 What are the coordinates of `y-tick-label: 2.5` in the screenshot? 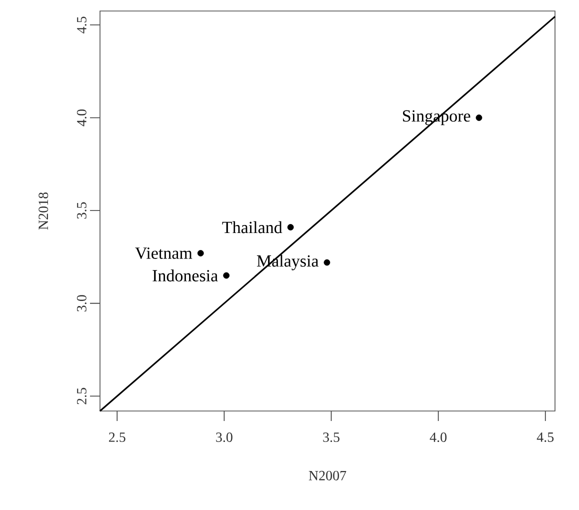 It's located at (81, 396).